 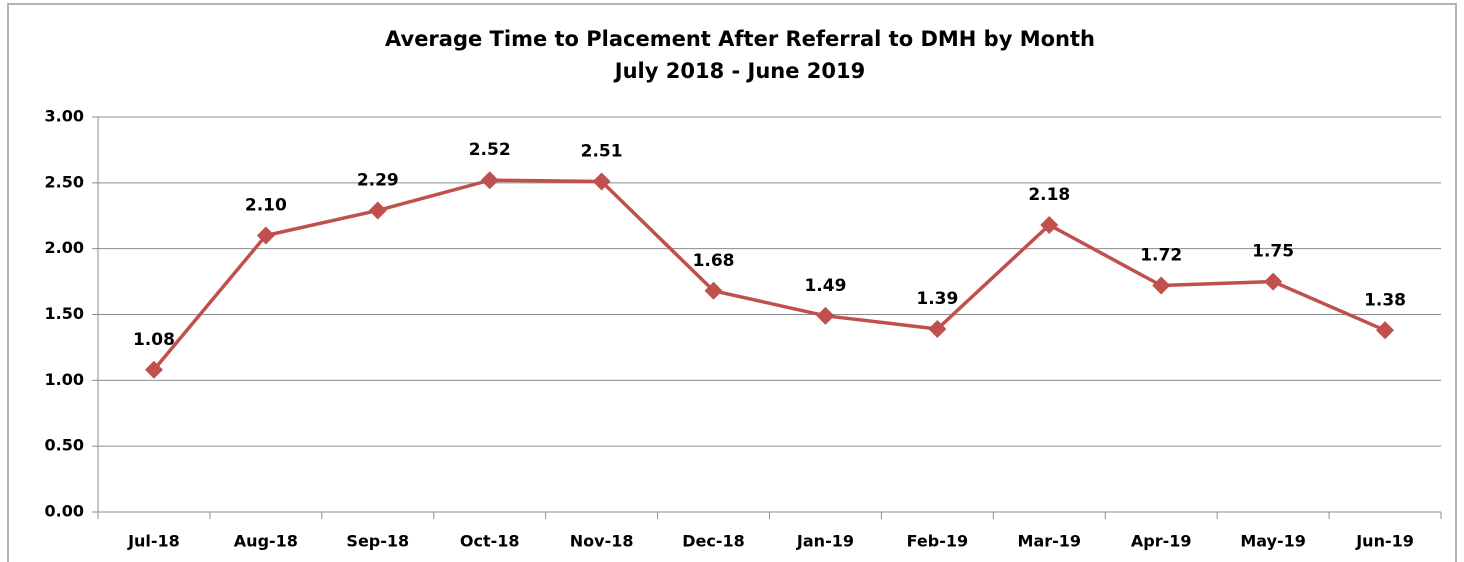 I want to click on data-label: 1.72, so click(x=1161, y=256).